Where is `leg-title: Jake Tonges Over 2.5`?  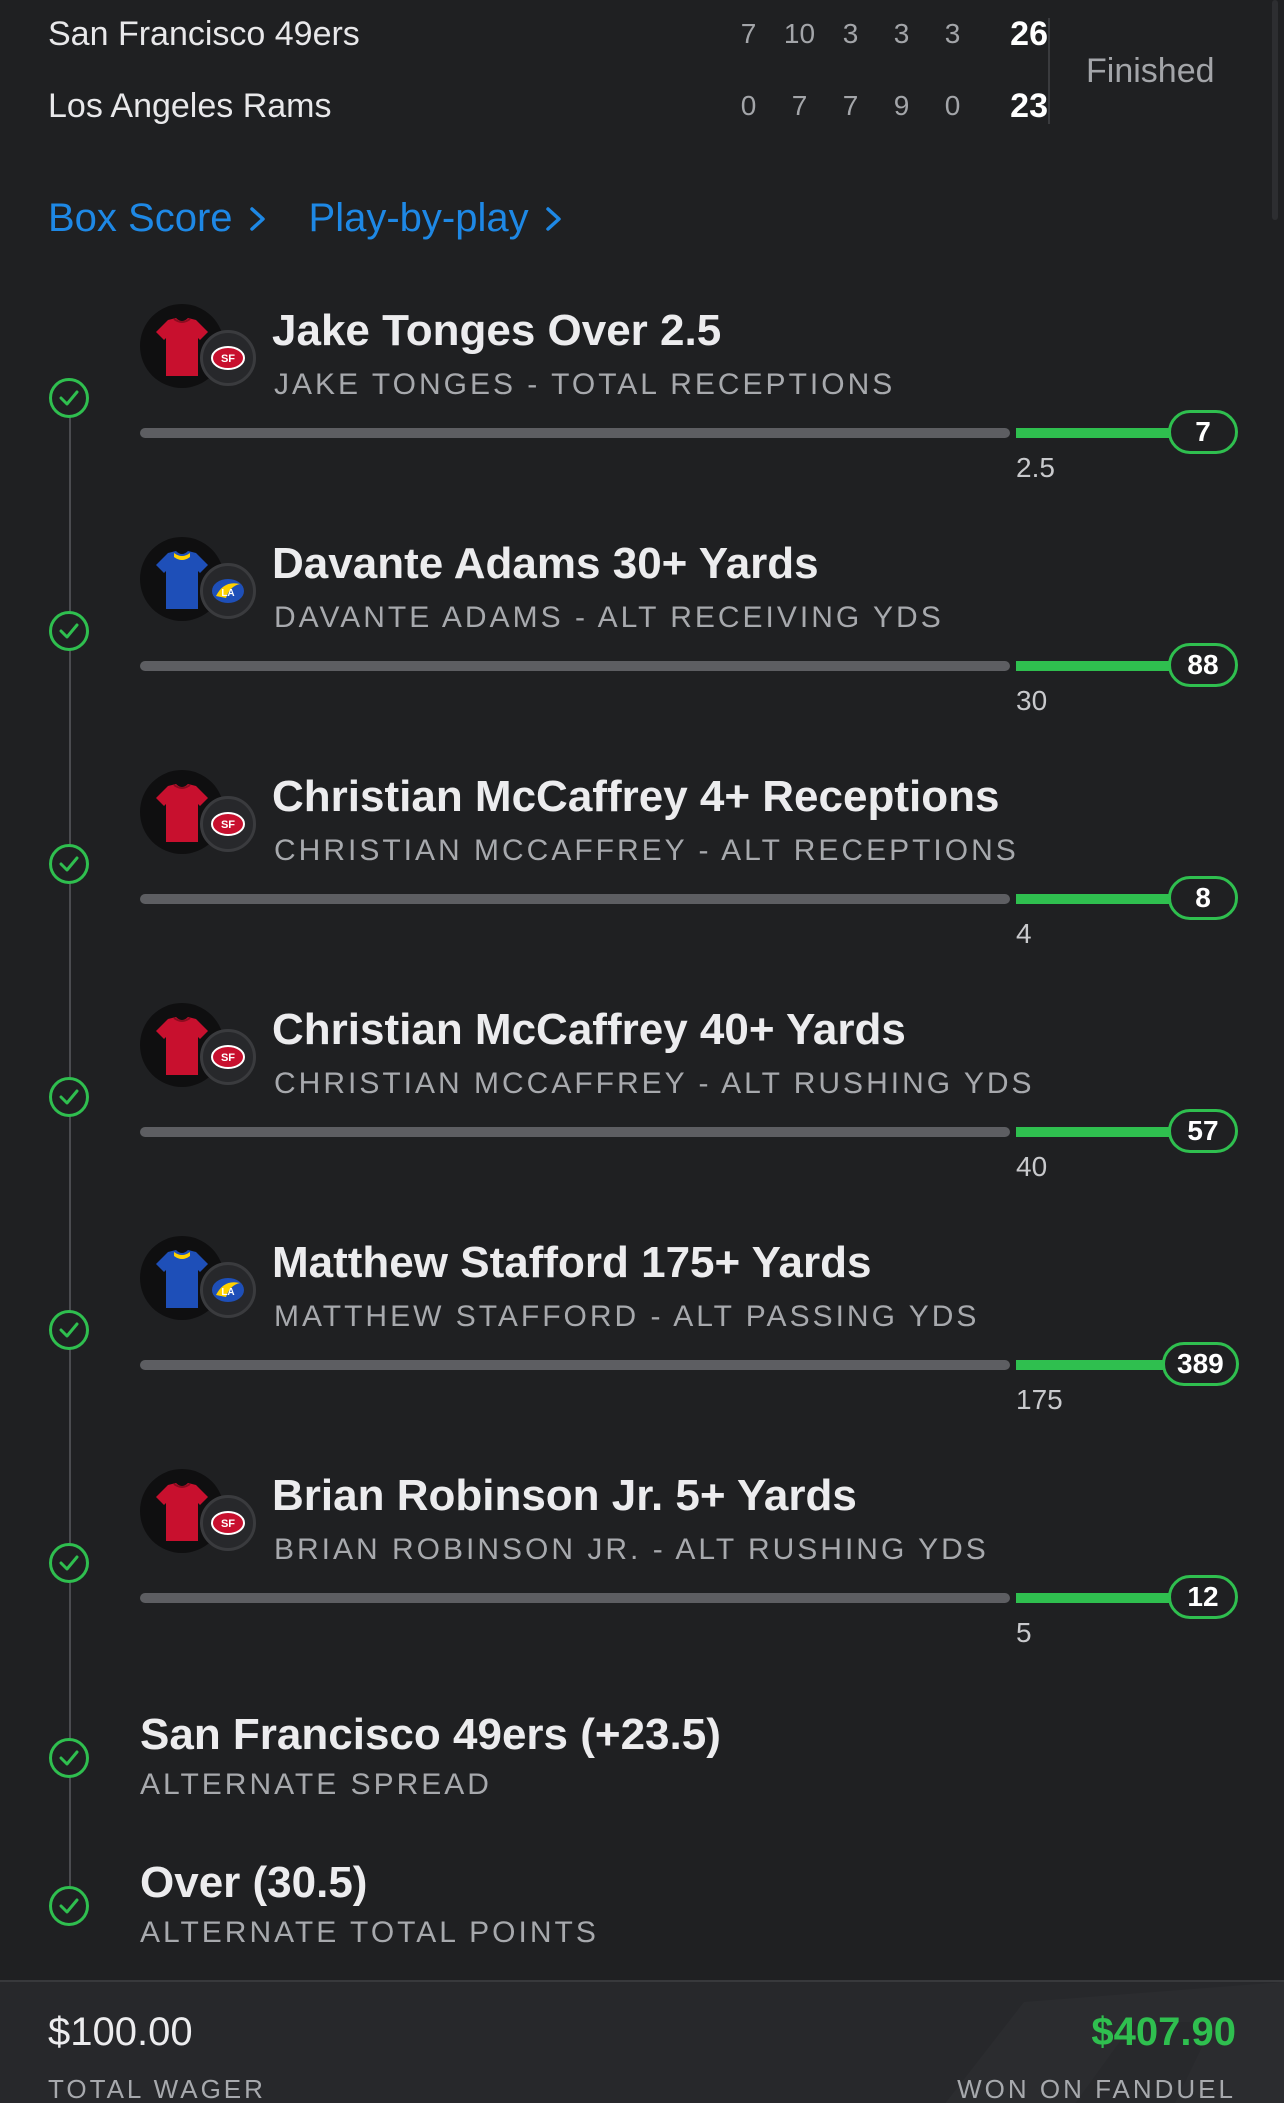 leg-title: Jake Tonges Over 2.5 is located at coordinates (497, 330).